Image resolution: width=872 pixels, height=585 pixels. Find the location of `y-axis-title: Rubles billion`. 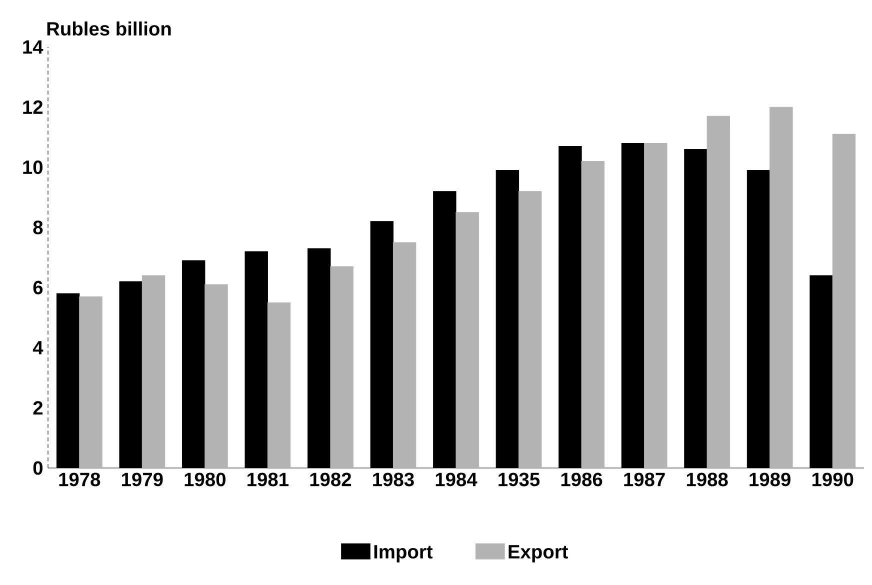

y-axis-title: Rubles billion is located at coordinates (109, 29).